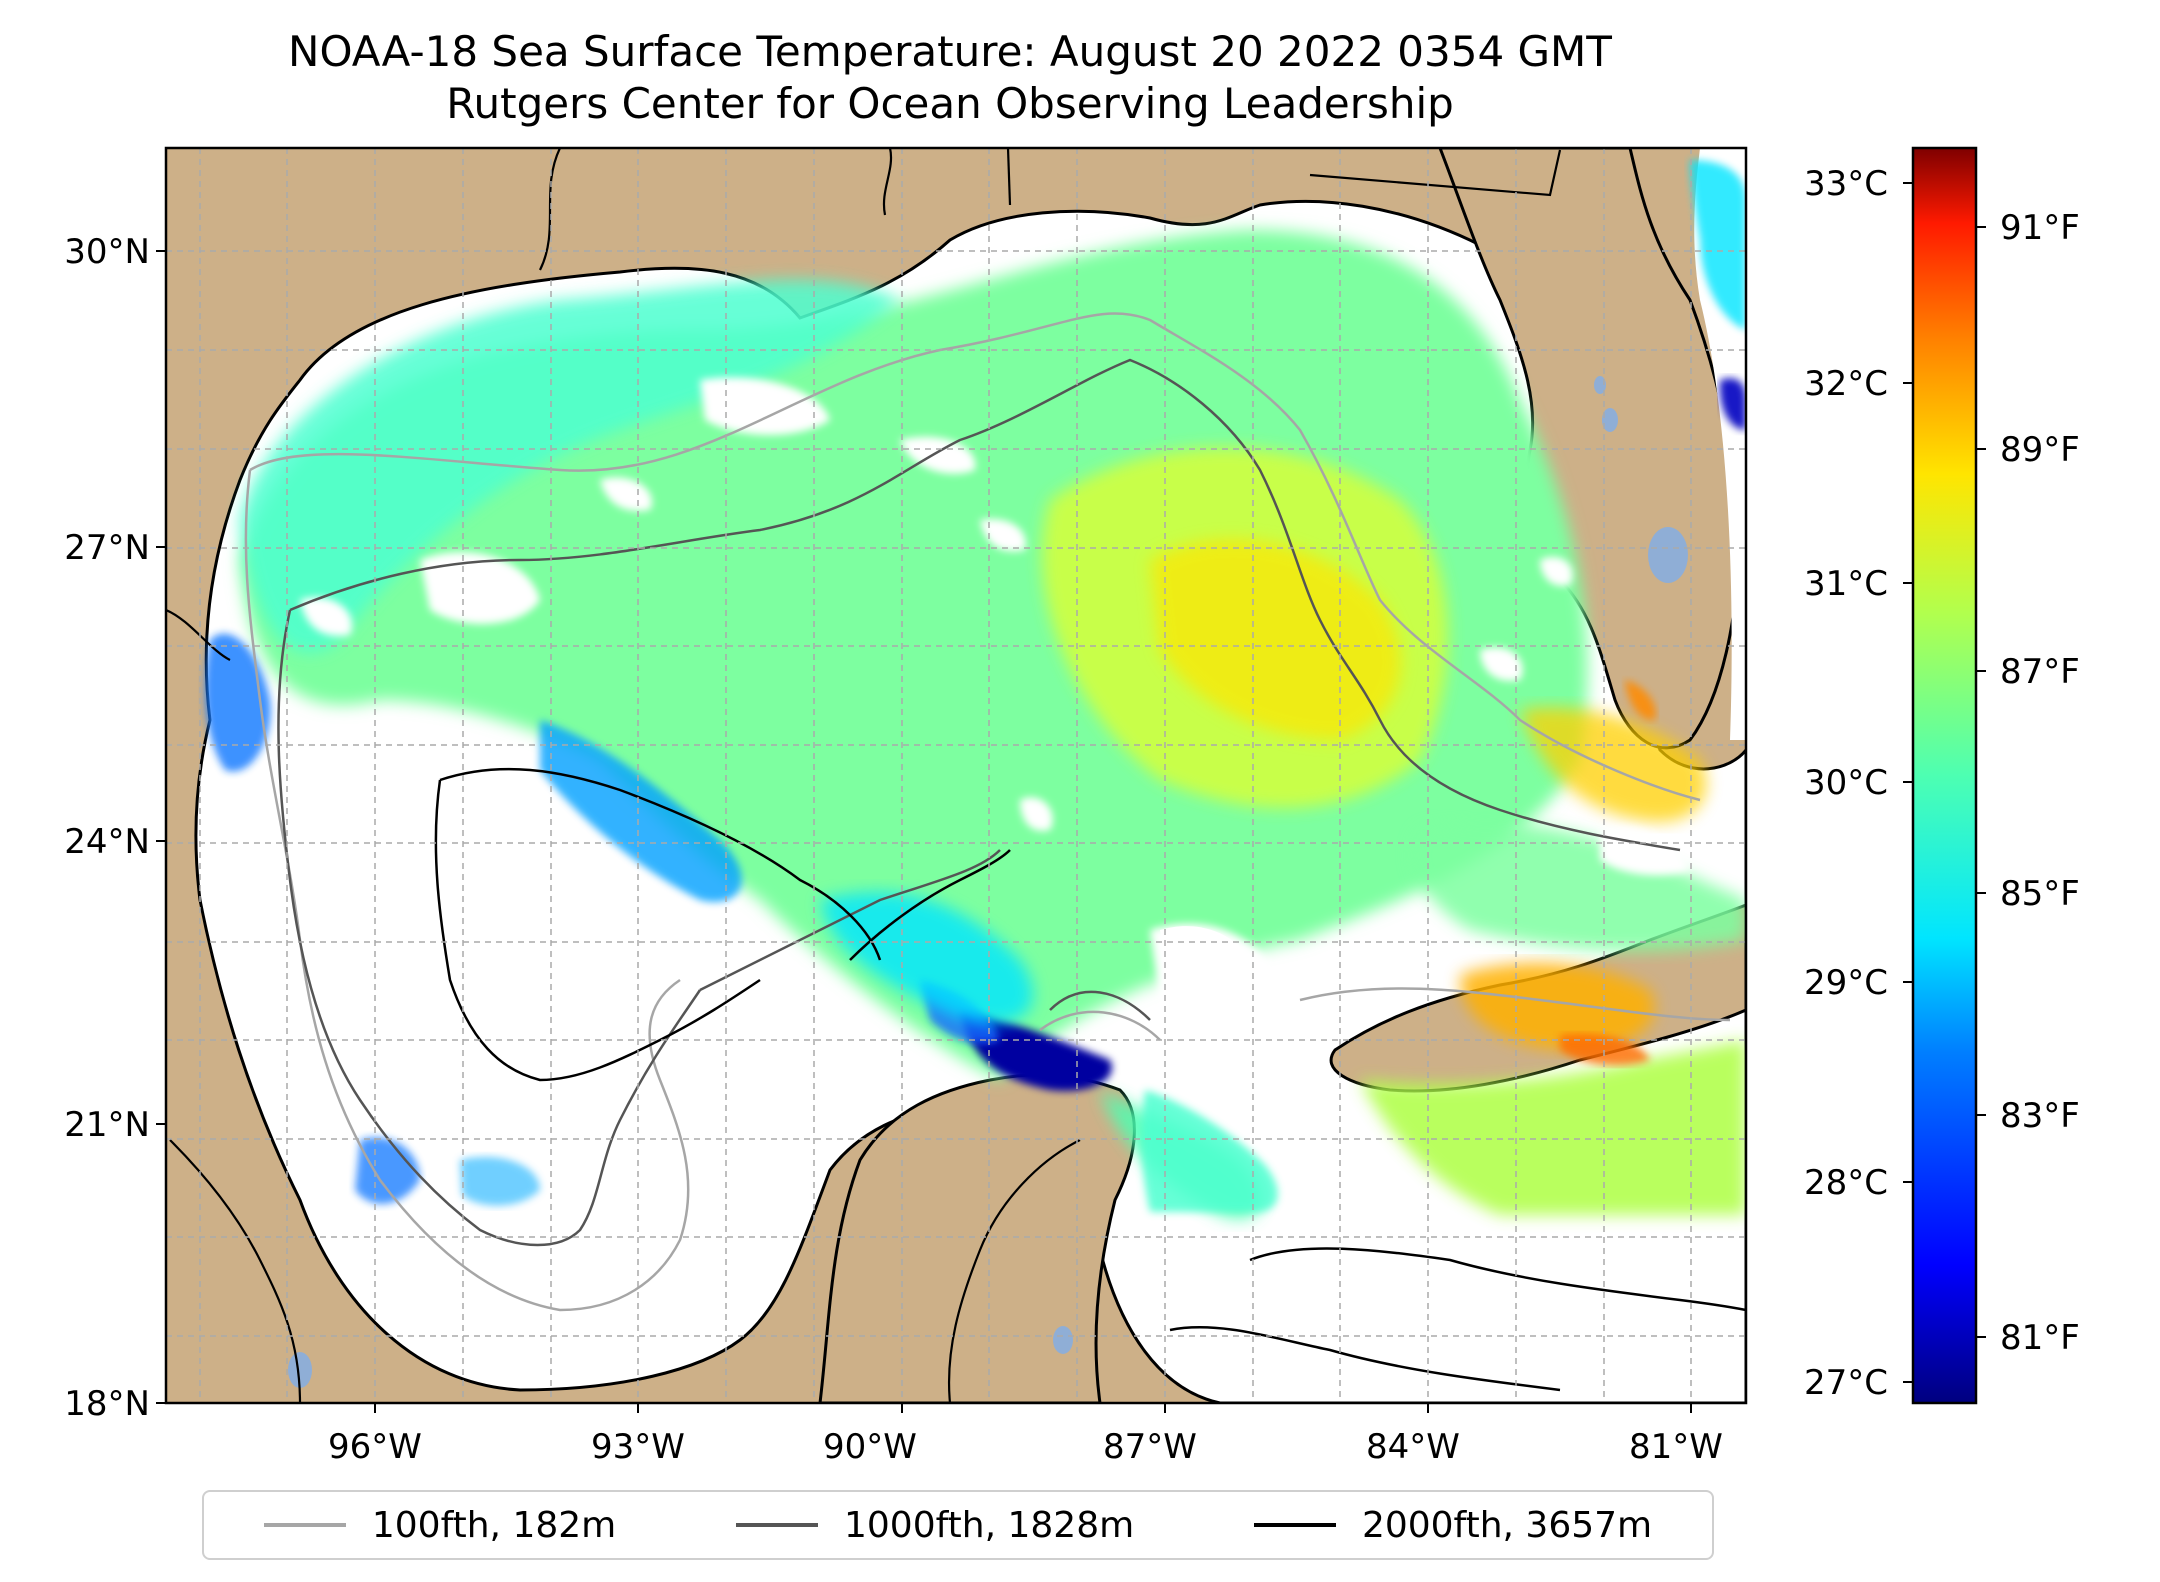 The height and width of the screenshot is (1582, 2160). I want to click on celsius-label-30: 30°C, so click(1846, 783).